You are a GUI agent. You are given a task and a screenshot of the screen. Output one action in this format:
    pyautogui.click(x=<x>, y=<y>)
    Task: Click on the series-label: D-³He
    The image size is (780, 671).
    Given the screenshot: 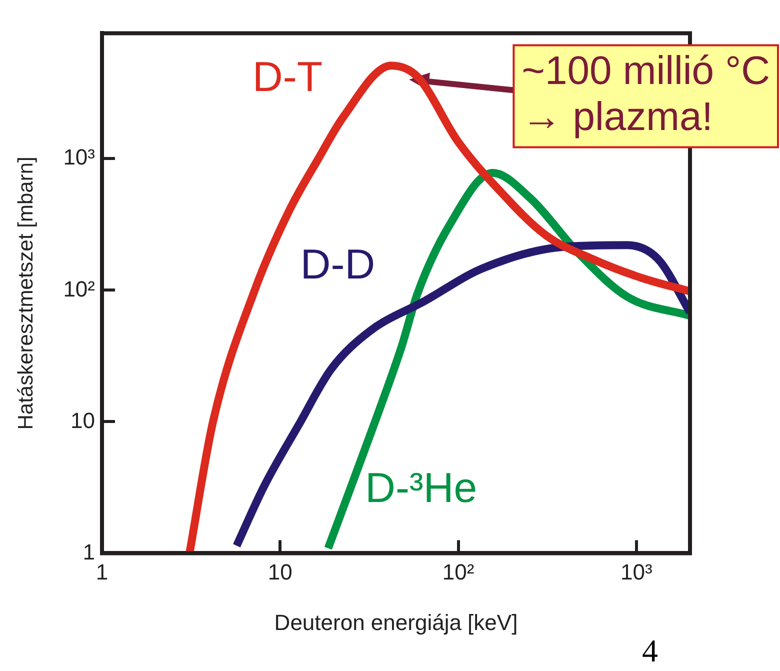 What is the action you would take?
    pyautogui.click(x=421, y=488)
    